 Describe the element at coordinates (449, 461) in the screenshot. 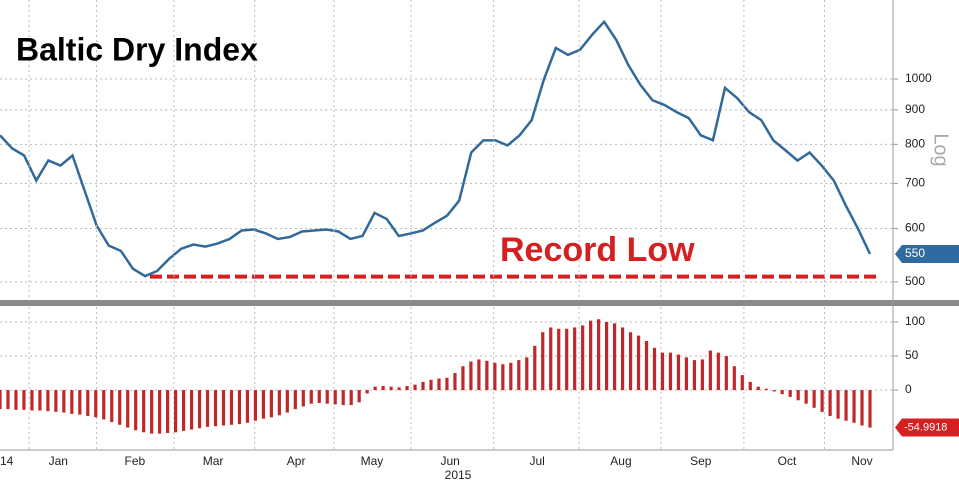

I see `x-tick-label: Jun` at that location.